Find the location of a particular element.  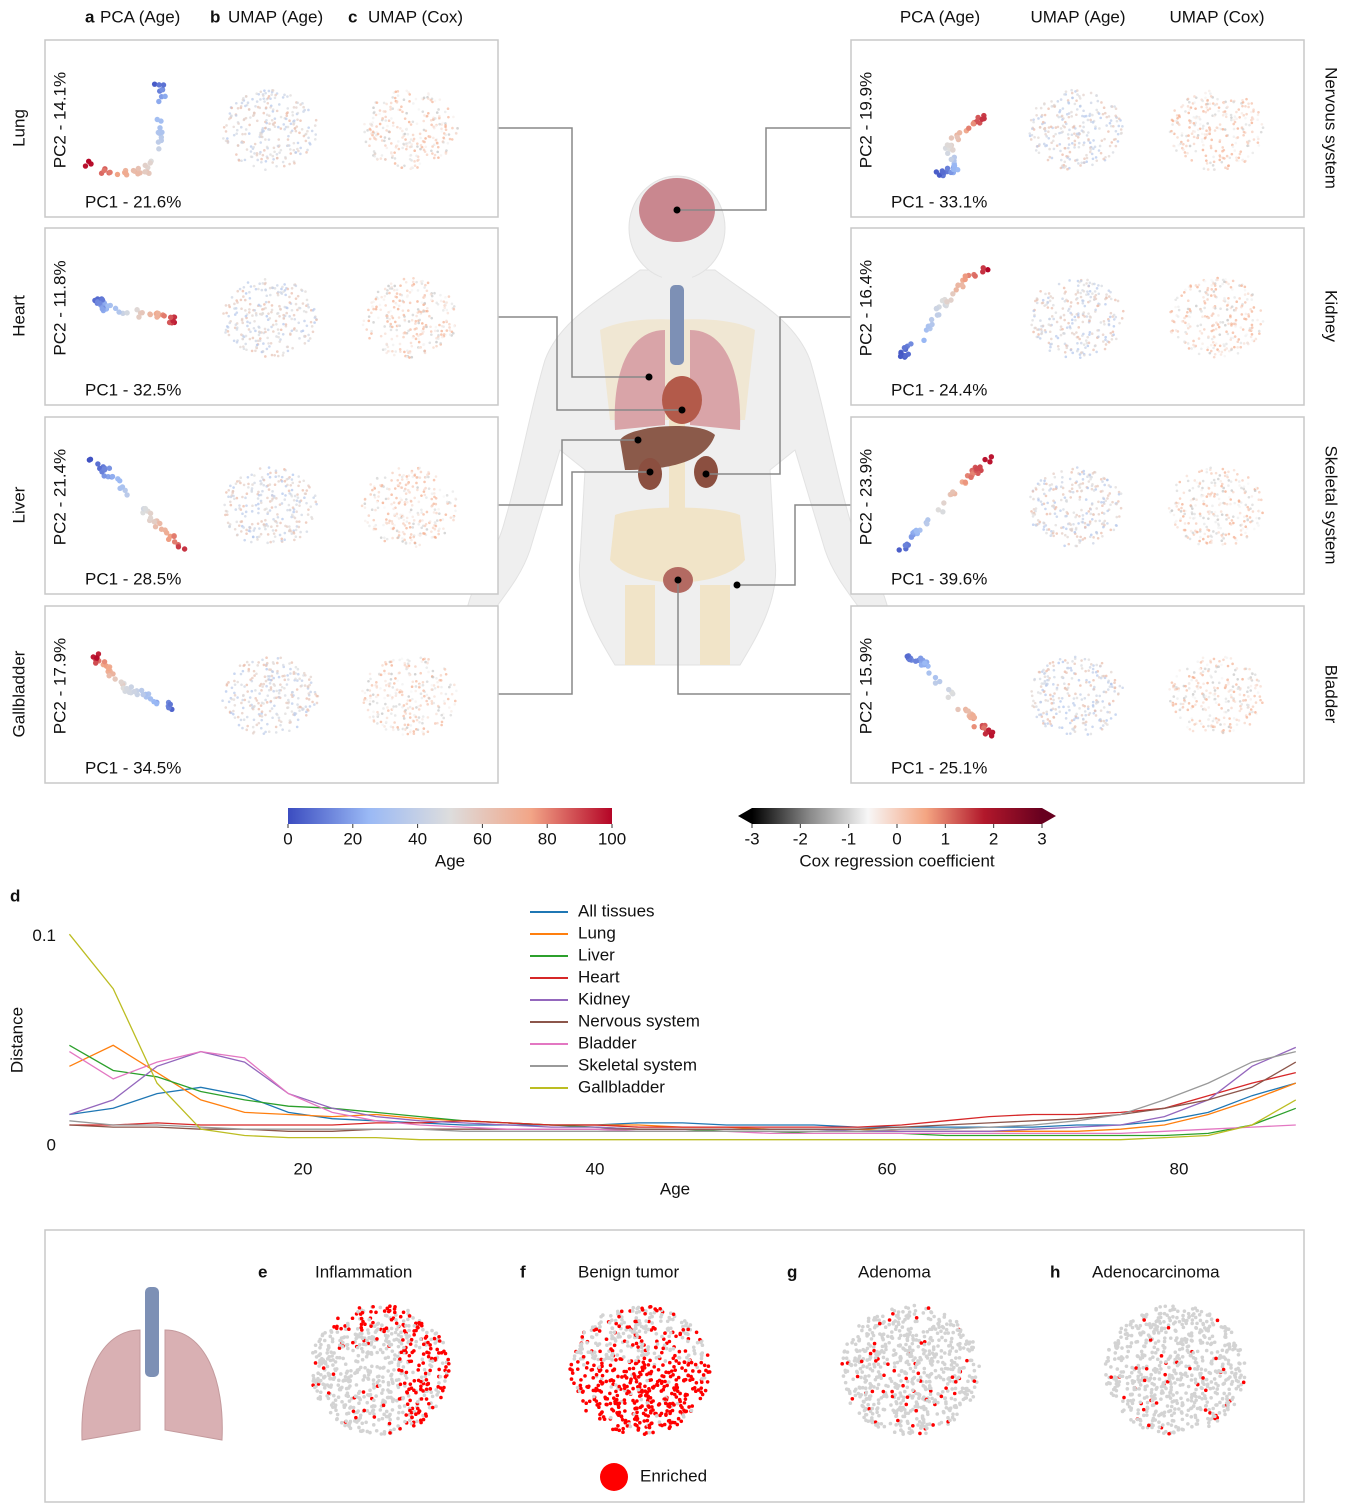

pc1-label: PC1 - 21.6% is located at coordinates (133, 201).